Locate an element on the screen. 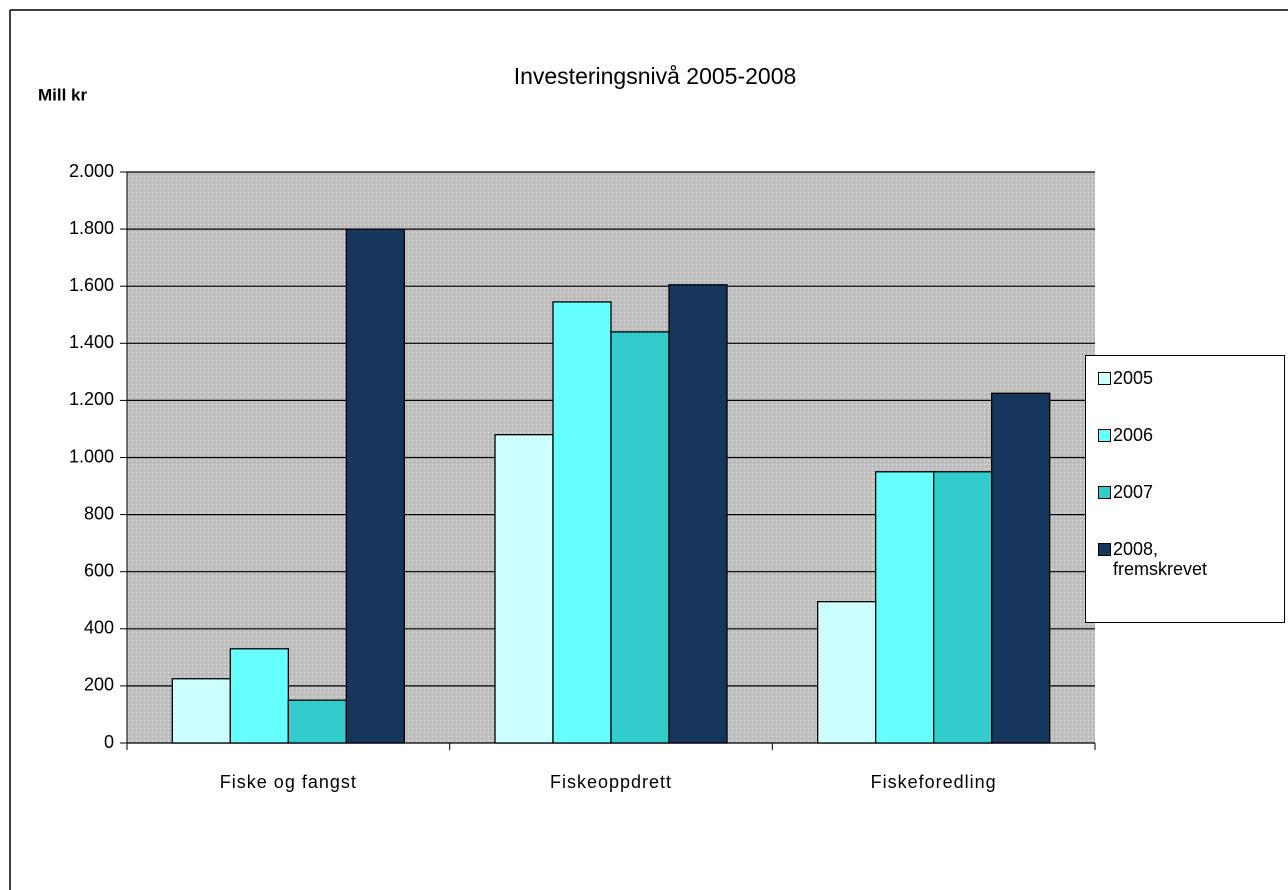  x-tick-label: Fiske og fangst is located at coordinates (288, 782).